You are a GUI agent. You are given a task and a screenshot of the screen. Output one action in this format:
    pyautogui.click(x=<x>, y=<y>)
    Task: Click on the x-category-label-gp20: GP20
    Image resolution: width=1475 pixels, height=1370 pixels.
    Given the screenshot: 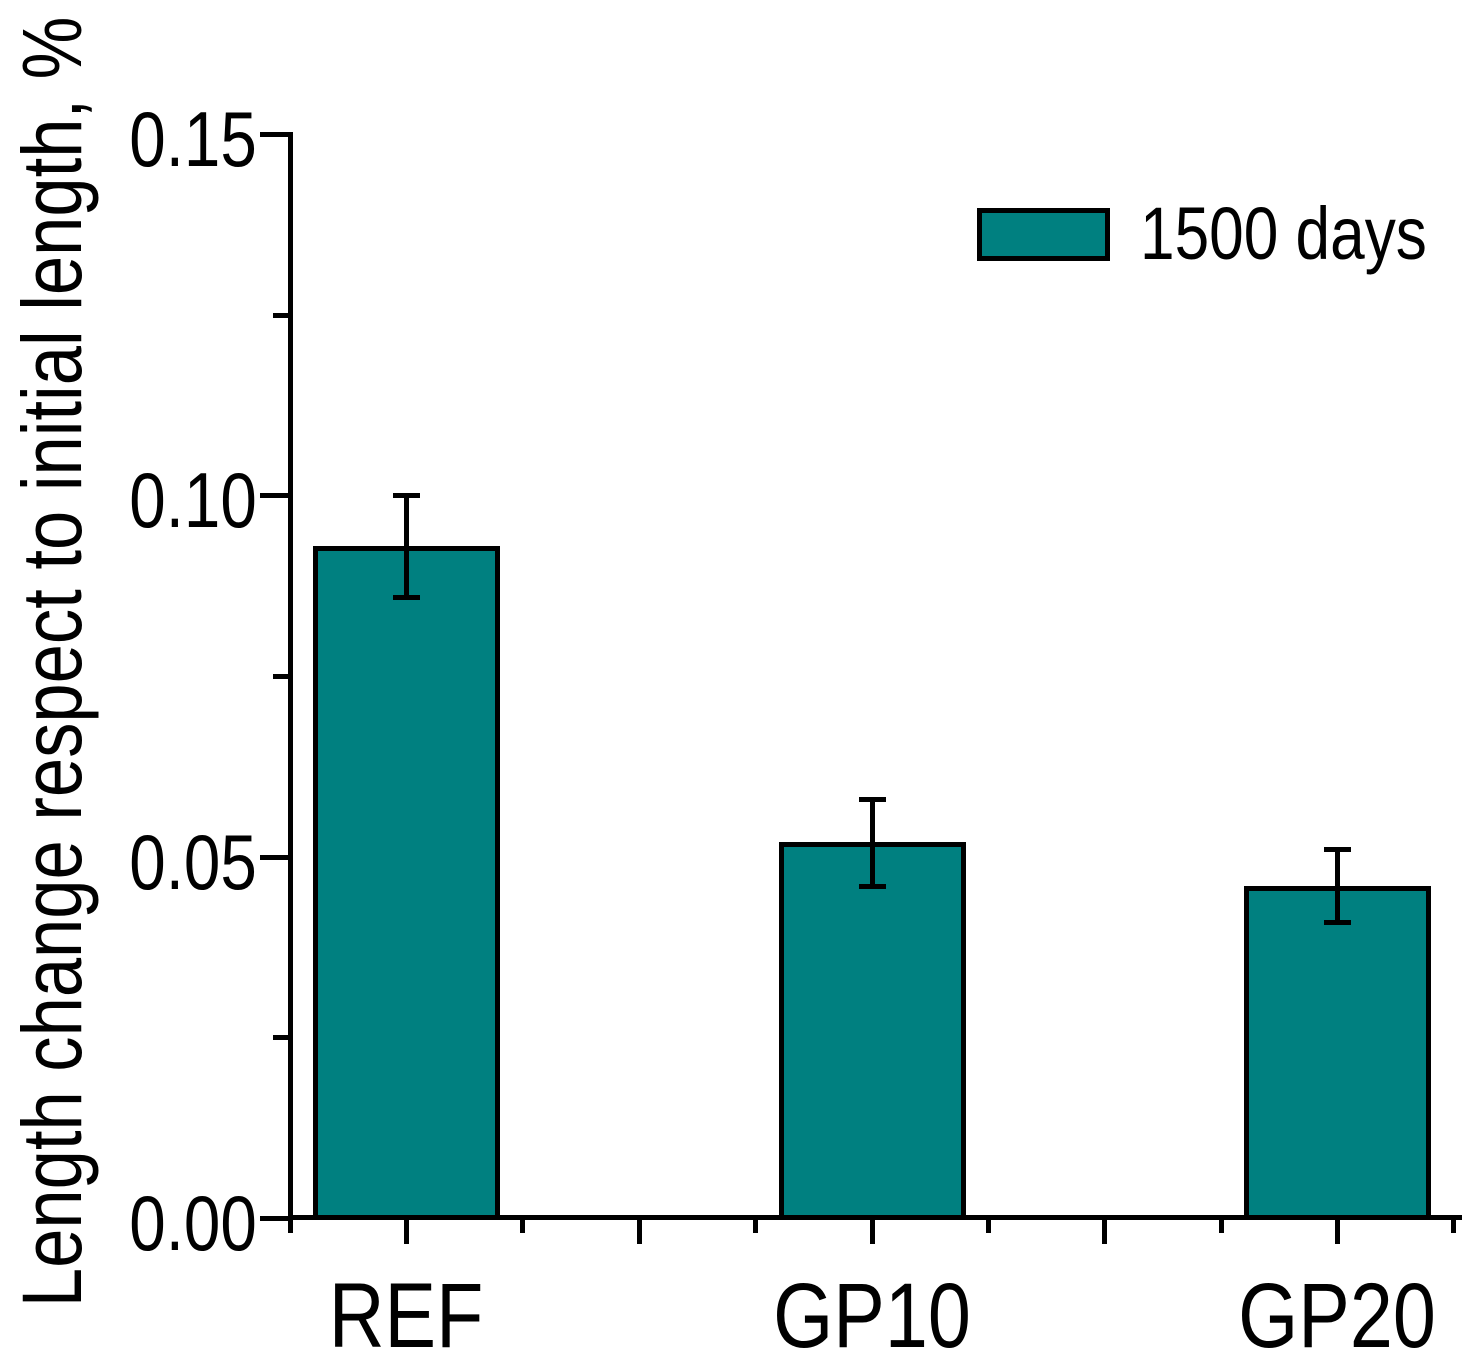 What is the action you would take?
    pyautogui.click(x=1337, y=1316)
    